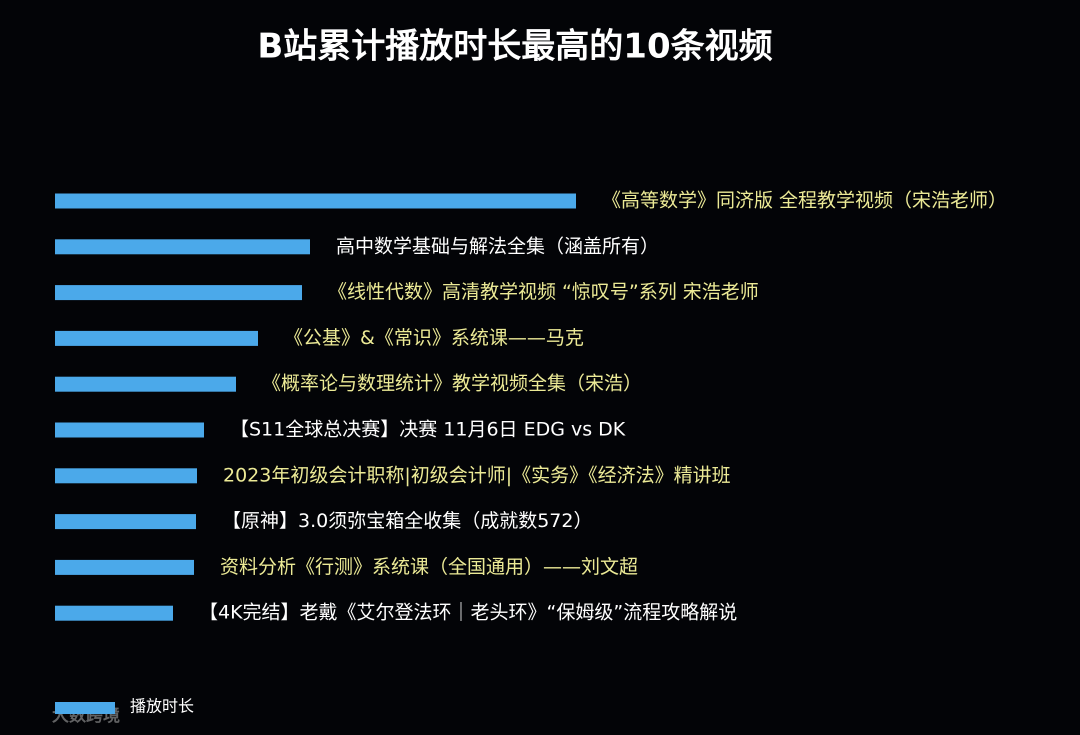  I want to click on bar-label: 《公基》&《常识》系统课——马克, so click(434, 338).